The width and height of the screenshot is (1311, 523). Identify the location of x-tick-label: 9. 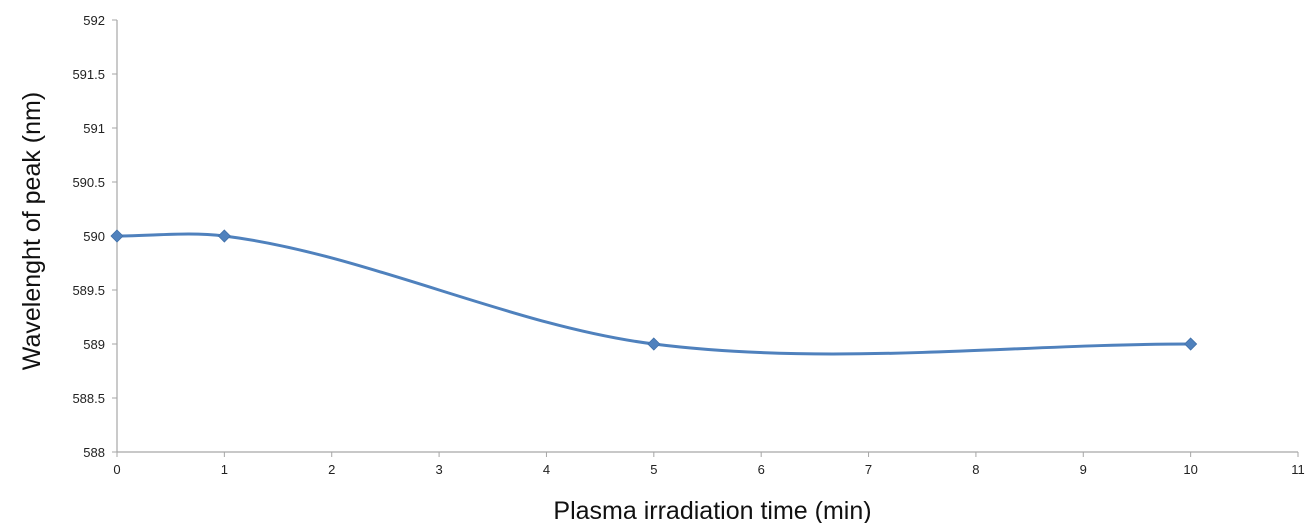
(1083, 469).